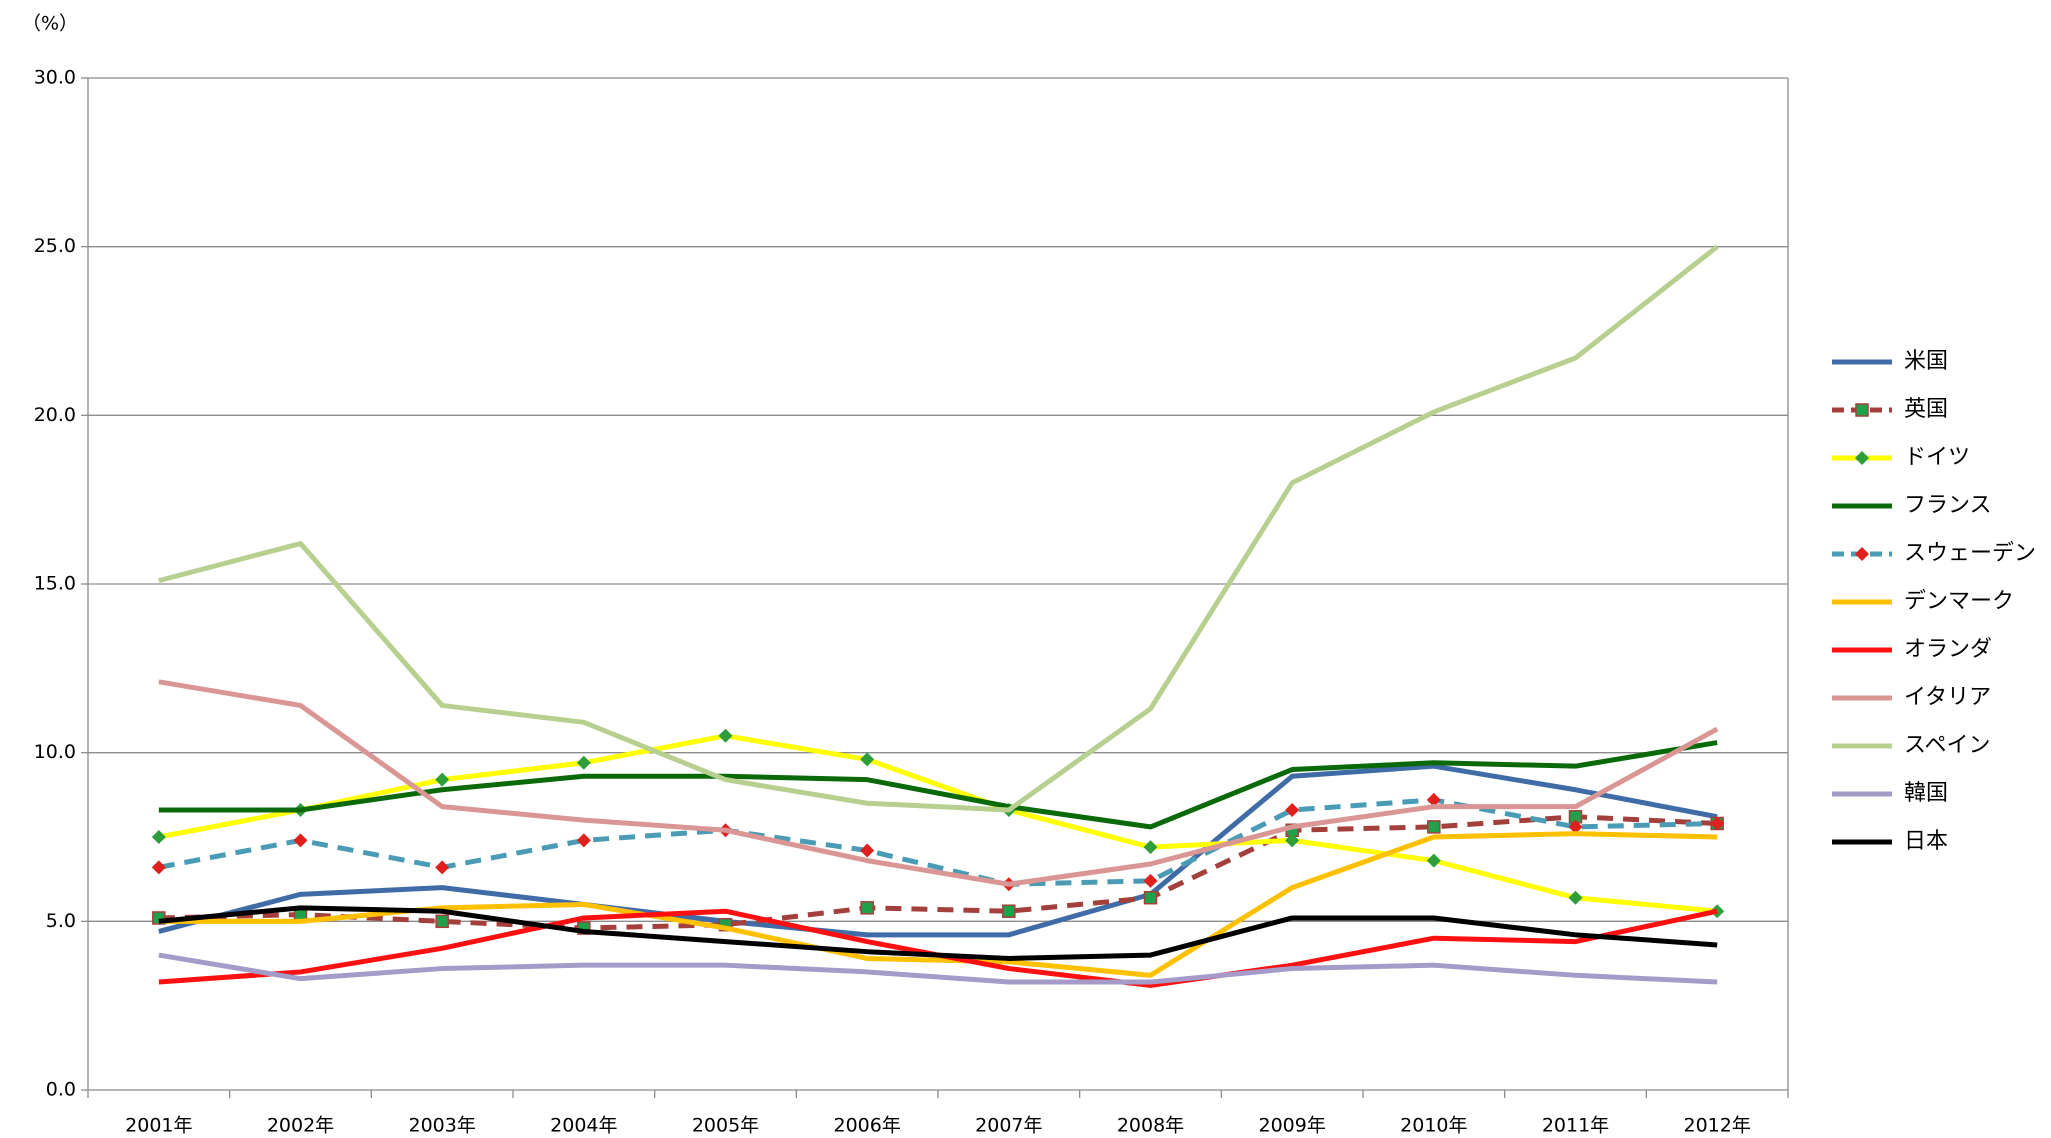 The width and height of the screenshot is (2051, 1138). Describe the element at coordinates (55, 78) in the screenshot. I see `y-tick-label: 30.0` at that location.